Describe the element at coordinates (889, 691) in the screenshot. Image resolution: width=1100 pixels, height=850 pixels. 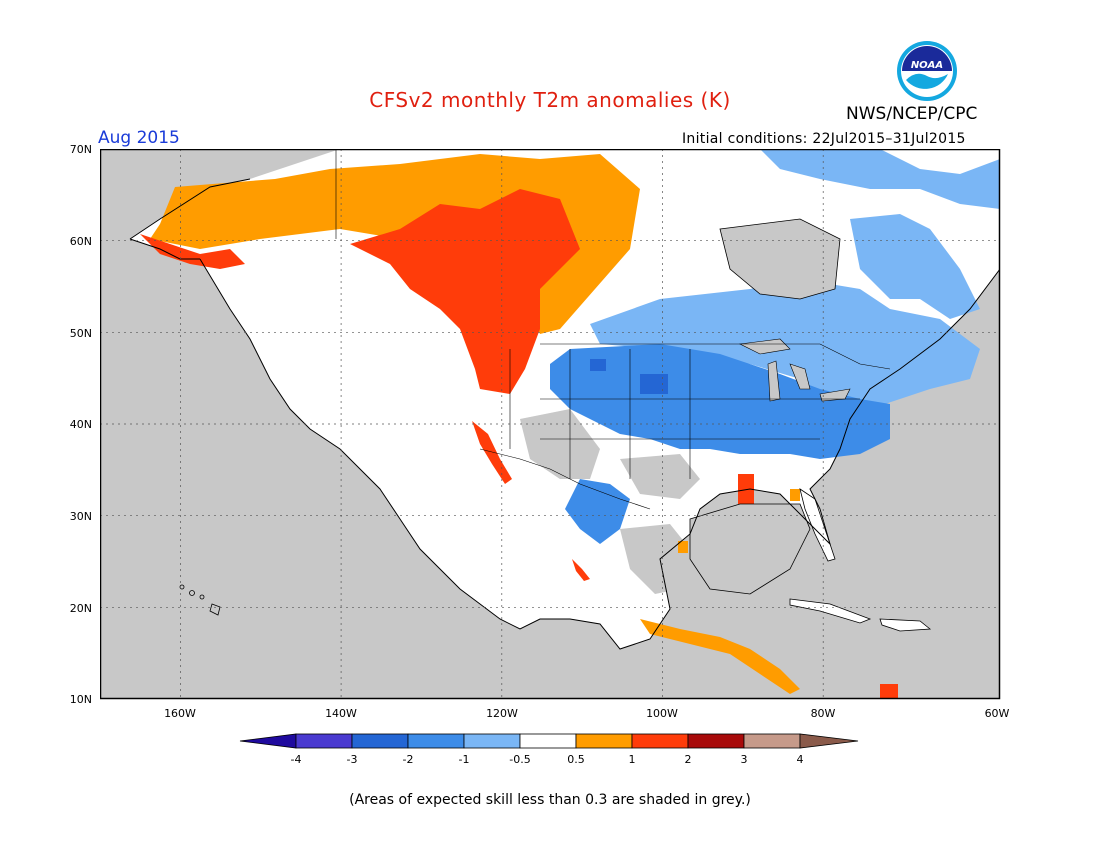
I see `anomaly-colombia` at that location.